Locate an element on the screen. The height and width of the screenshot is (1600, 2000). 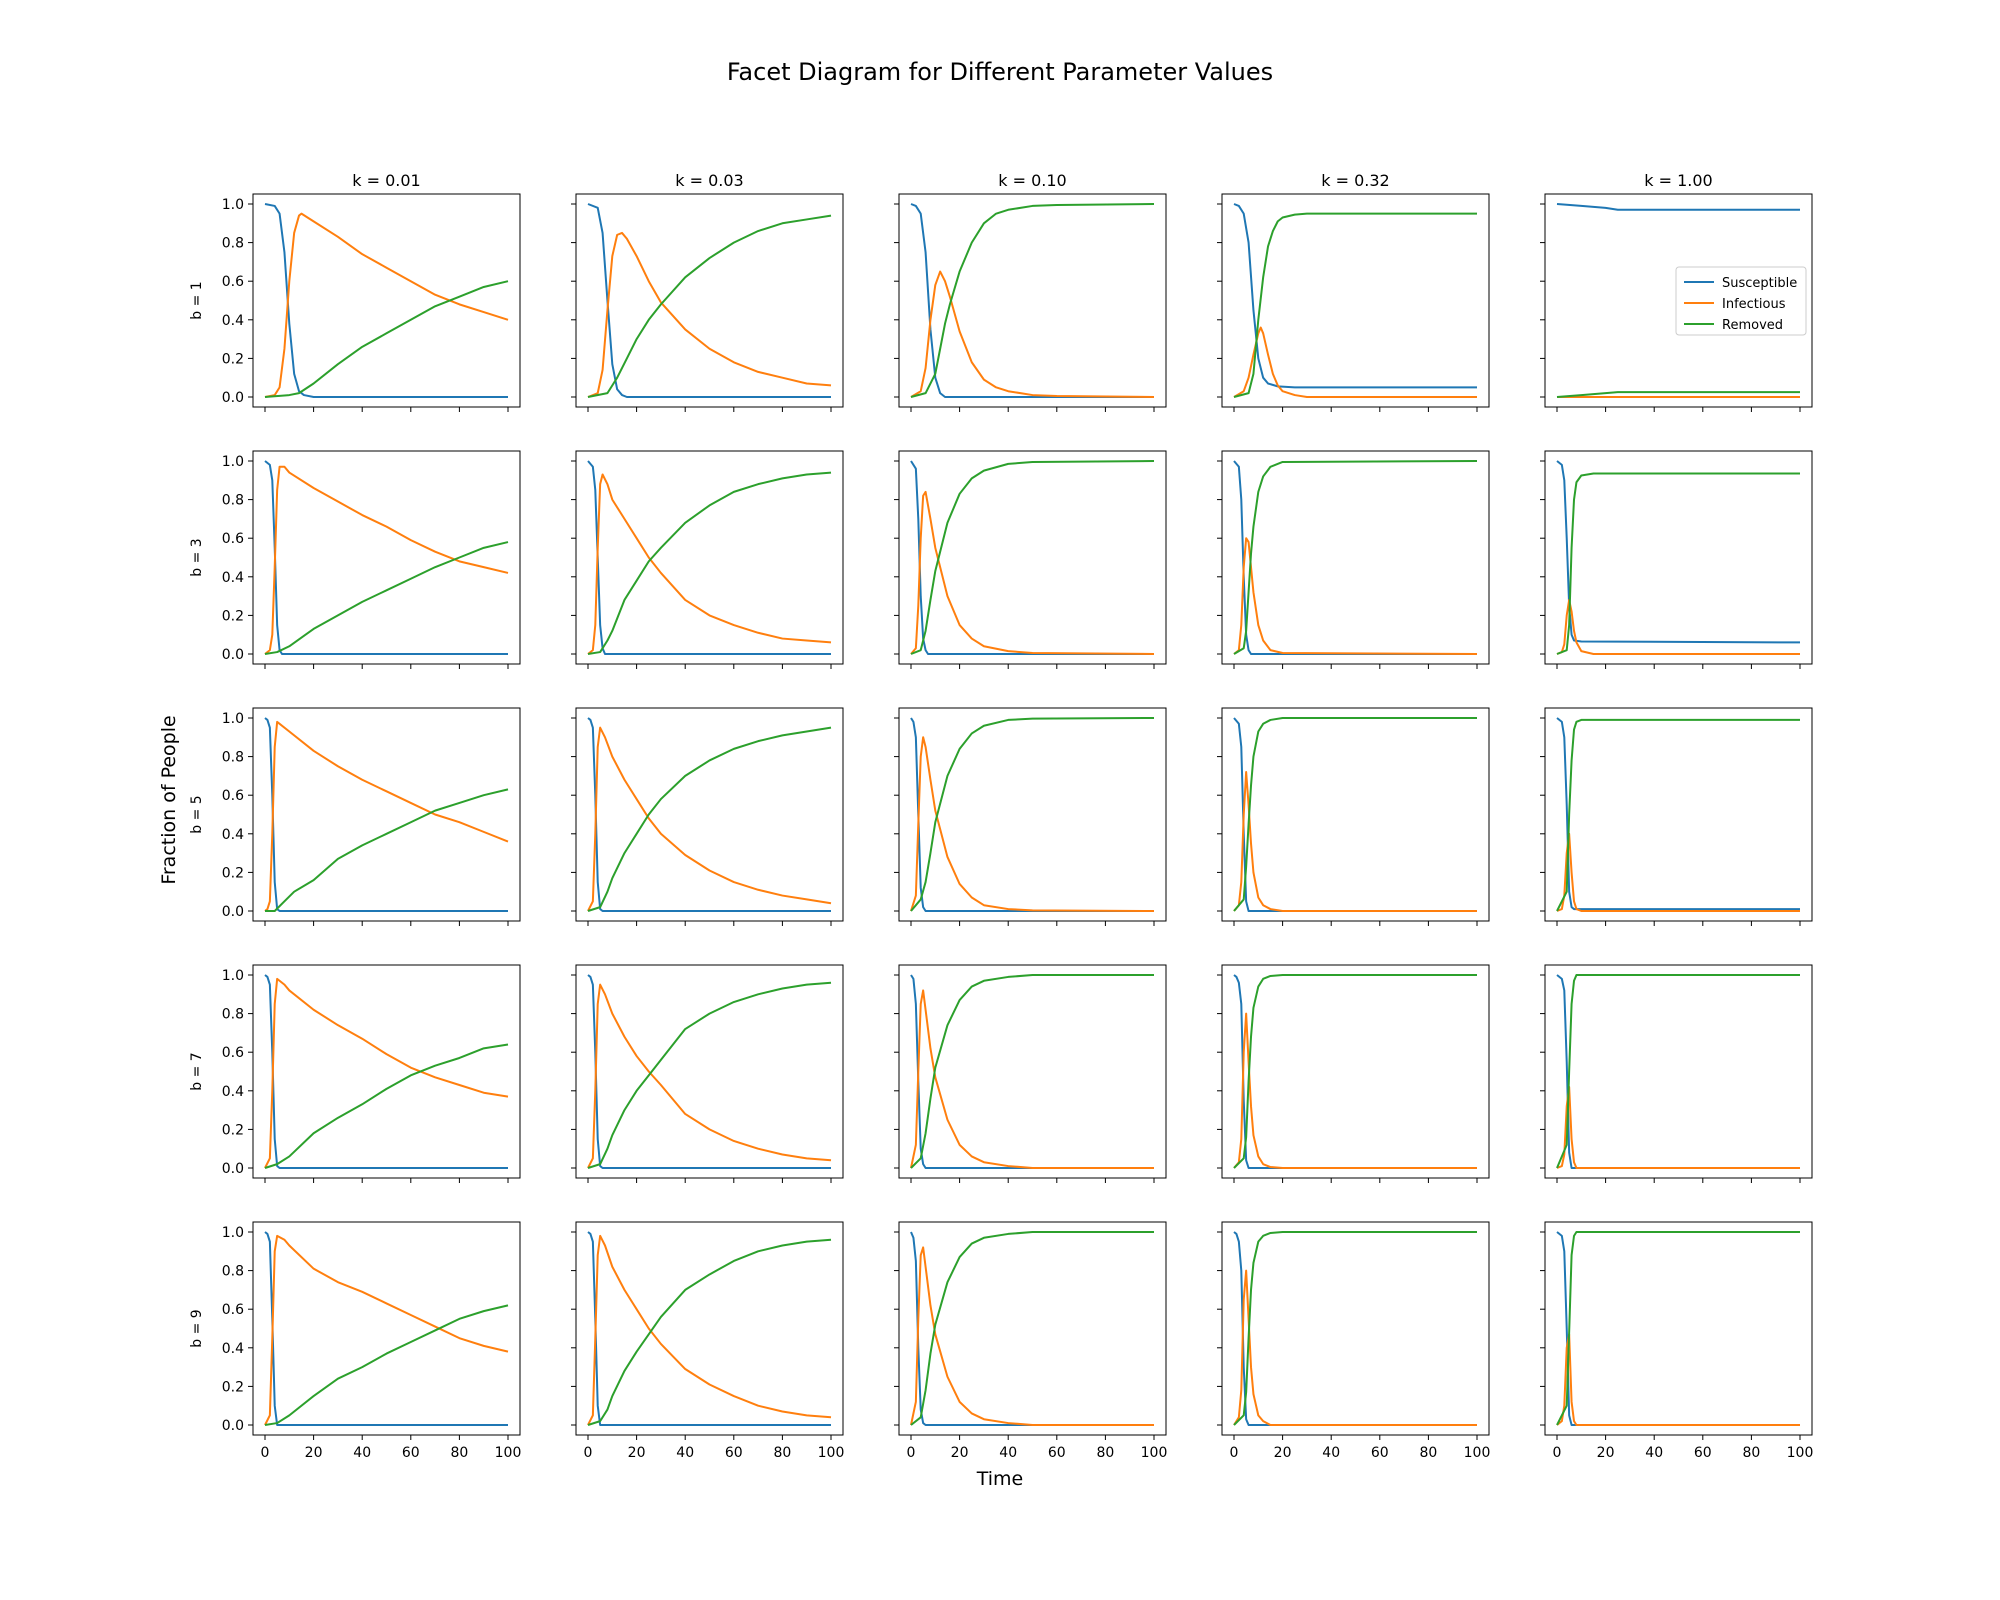
facet-panel: k = 1.00 is located at coordinates (1676, 291).